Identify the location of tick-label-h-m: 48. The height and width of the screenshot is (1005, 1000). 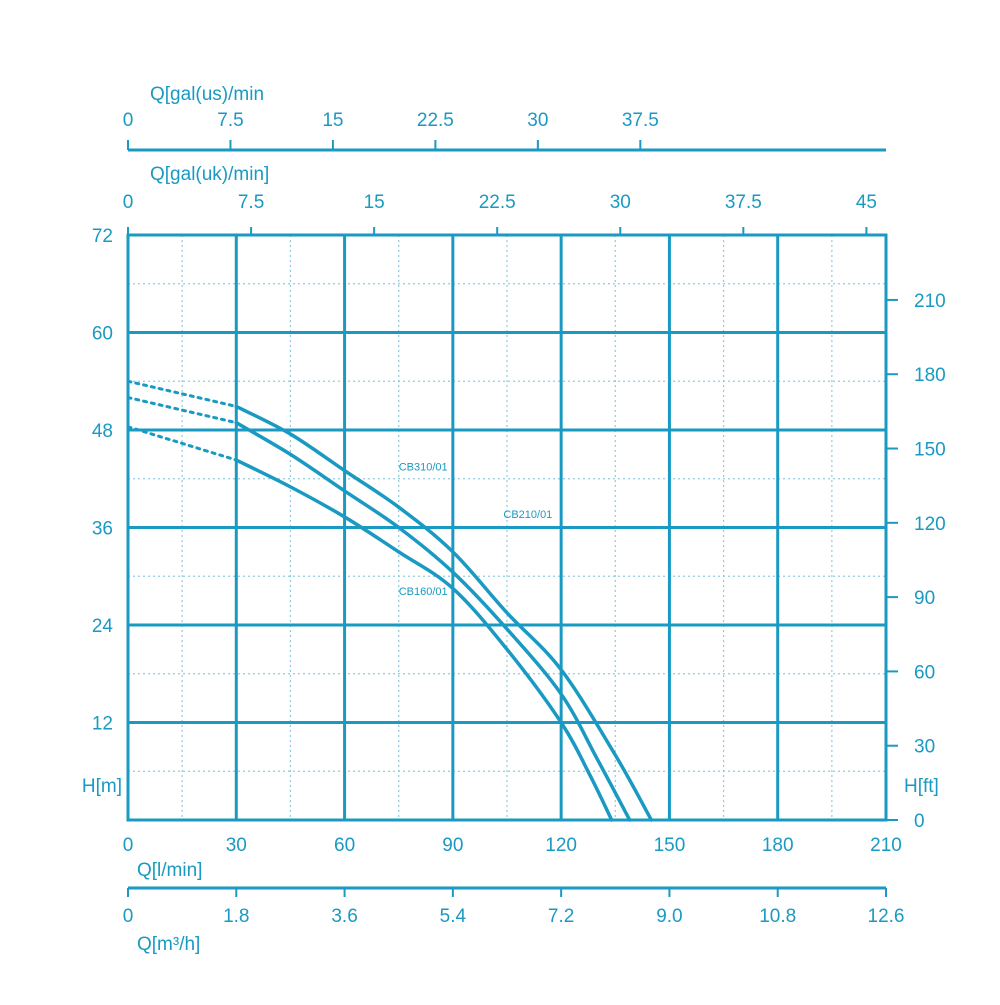
(102, 431).